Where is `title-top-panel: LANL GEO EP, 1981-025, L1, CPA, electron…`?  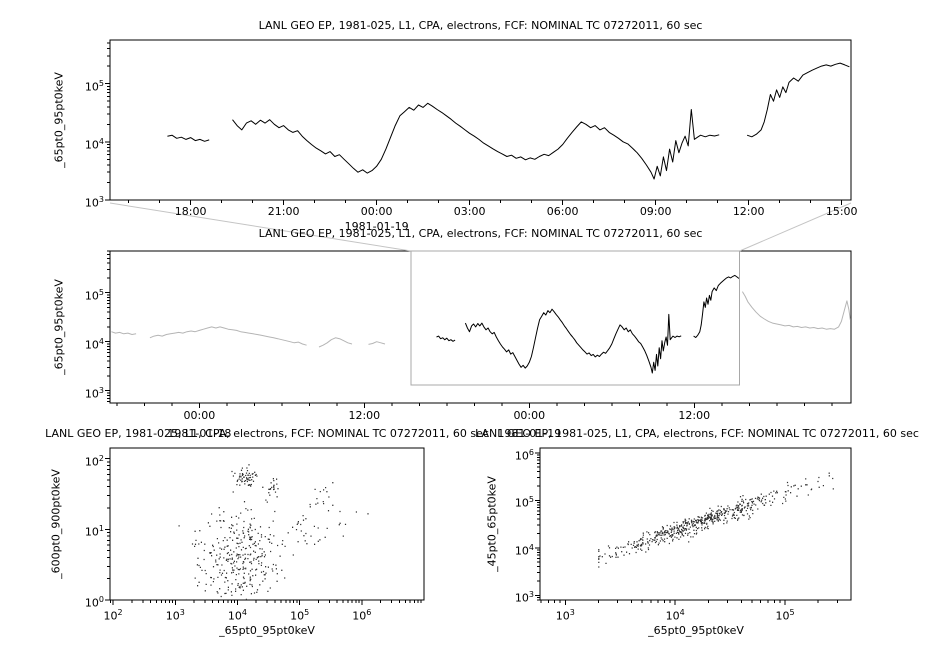 title-top-panel: LANL GEO EP, 1981-025, L1, CPA, electron… is located at coordinates (480, 25).